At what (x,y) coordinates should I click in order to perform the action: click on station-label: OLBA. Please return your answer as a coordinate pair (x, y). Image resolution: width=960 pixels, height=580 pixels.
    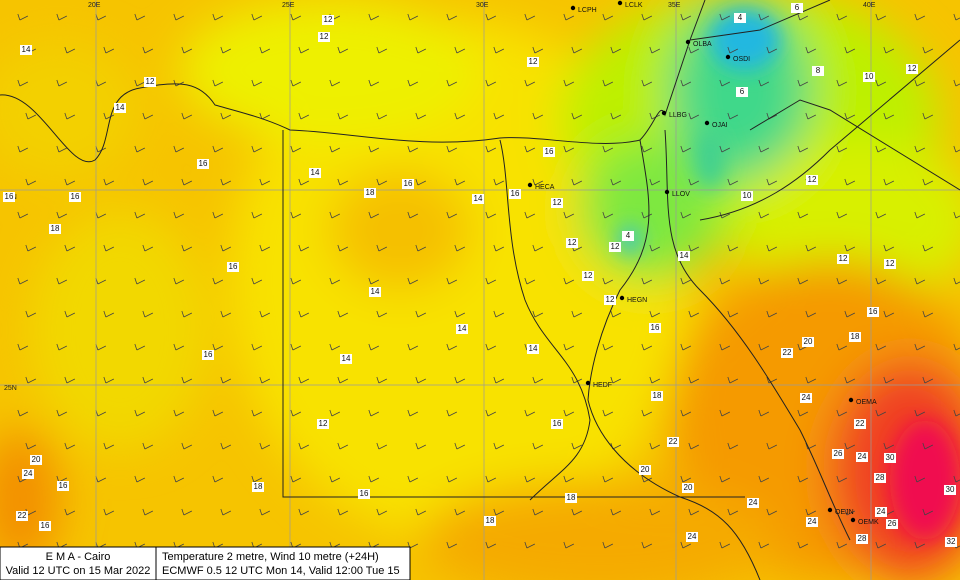
    Looking at the image, I should click on (702, 44).